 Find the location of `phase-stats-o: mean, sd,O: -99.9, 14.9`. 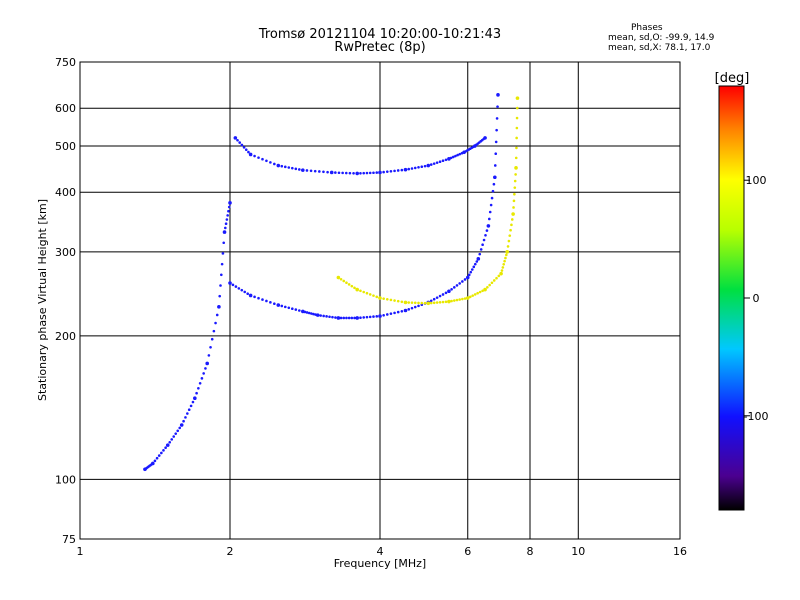

phase-stats-o: mean, sd,O: -99.9, 14.9 is located at coordinates (661, 38).